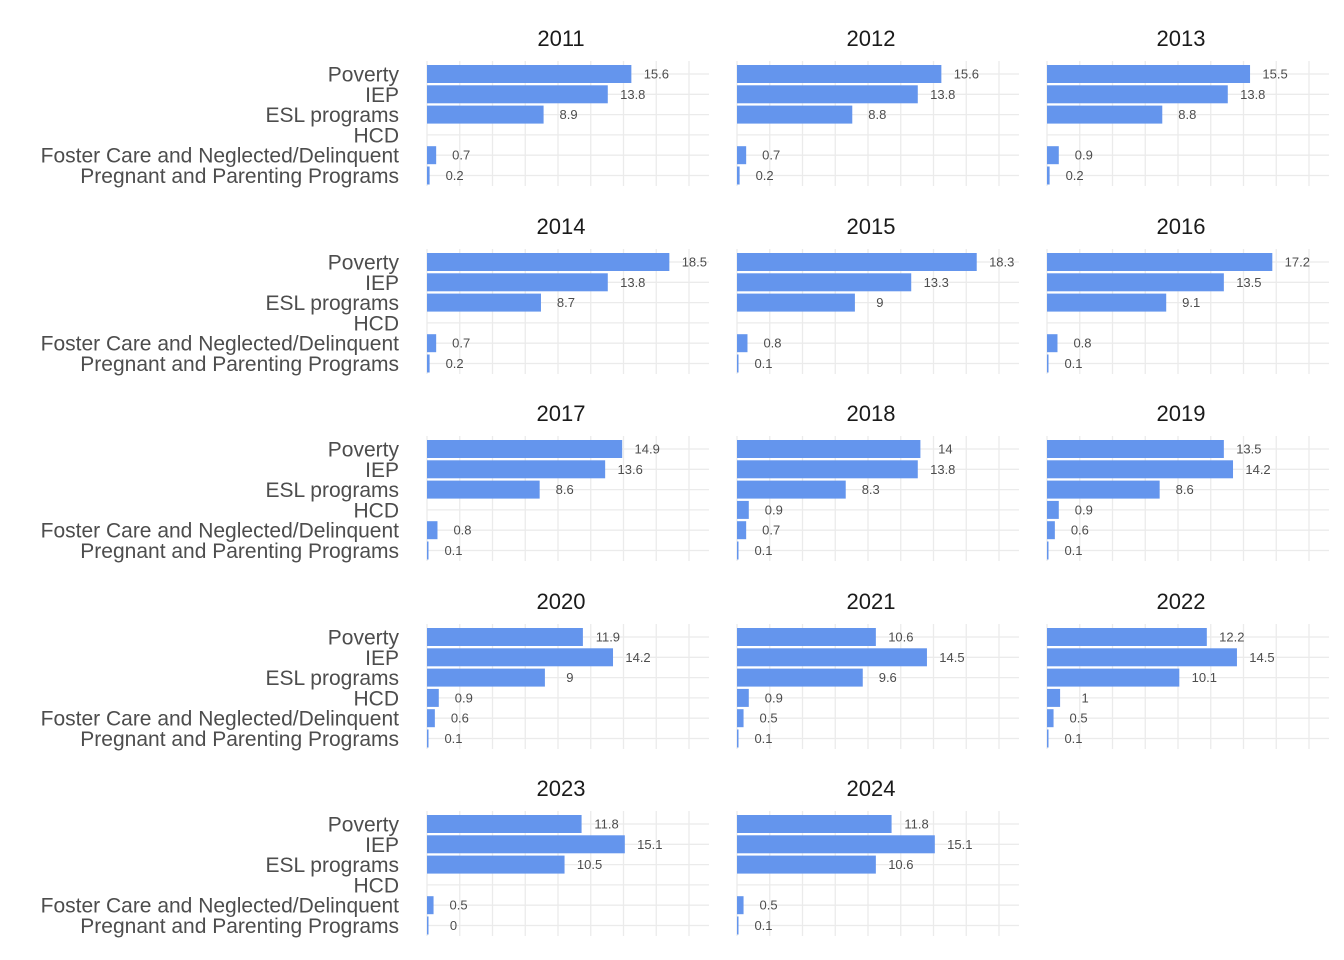  I want to click on panel-title: 2022, so click(1181, 601).